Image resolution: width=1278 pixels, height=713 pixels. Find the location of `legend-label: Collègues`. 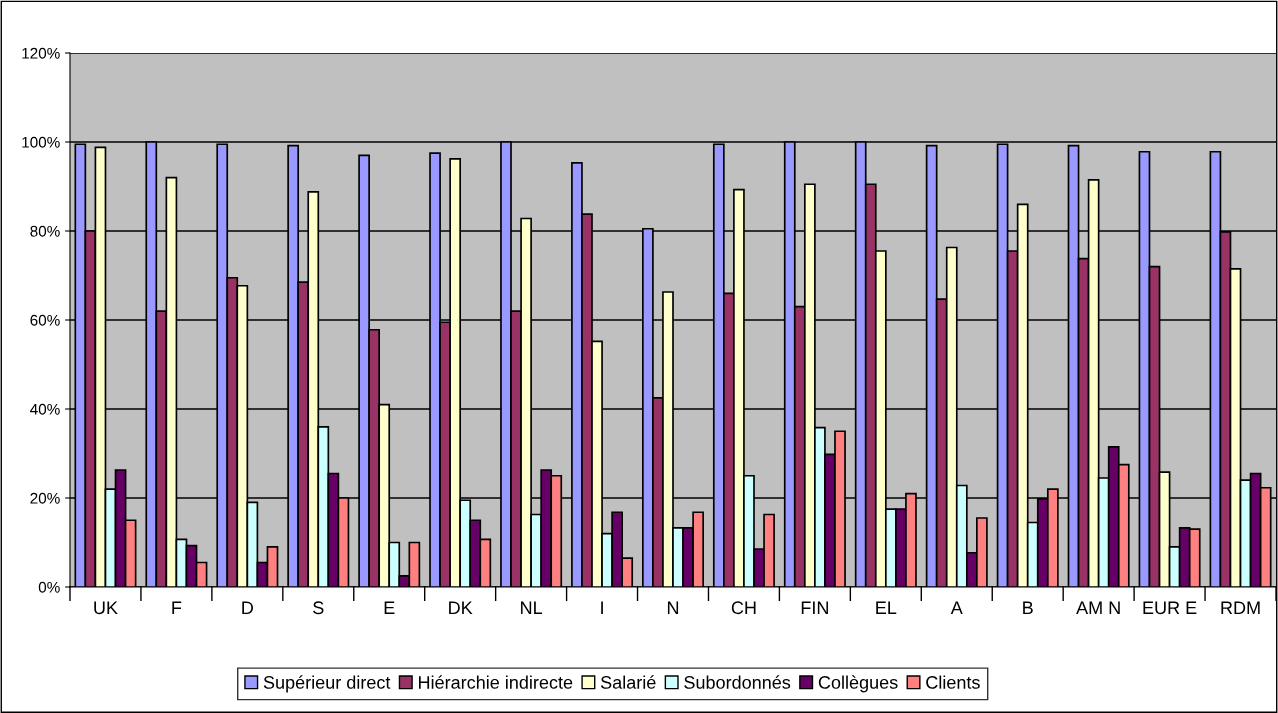

legend-label: Collègues is located at coordinates (858, 684).